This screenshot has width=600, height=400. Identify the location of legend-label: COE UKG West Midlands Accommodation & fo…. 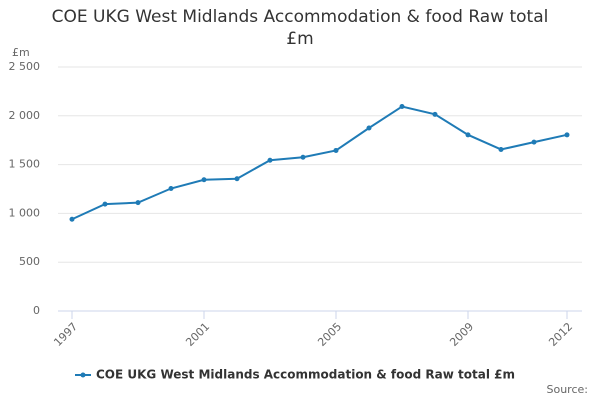
(305, 375).